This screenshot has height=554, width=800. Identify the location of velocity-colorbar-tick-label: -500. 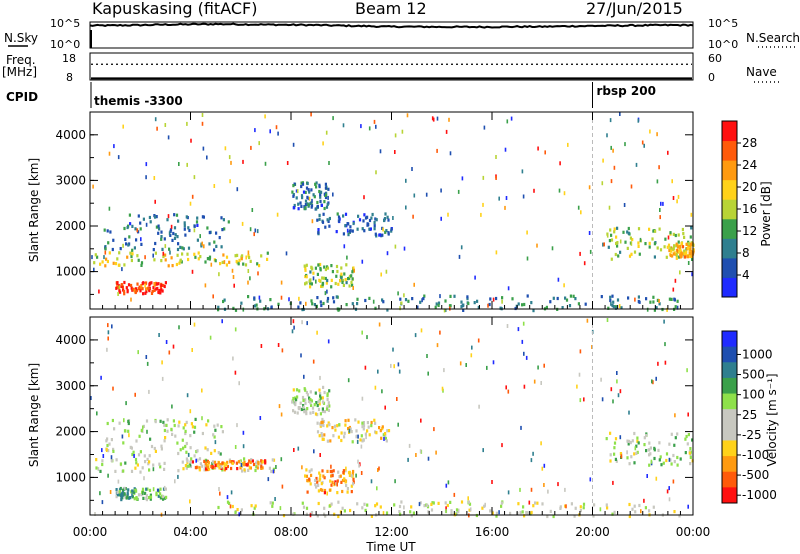
(755, 475).